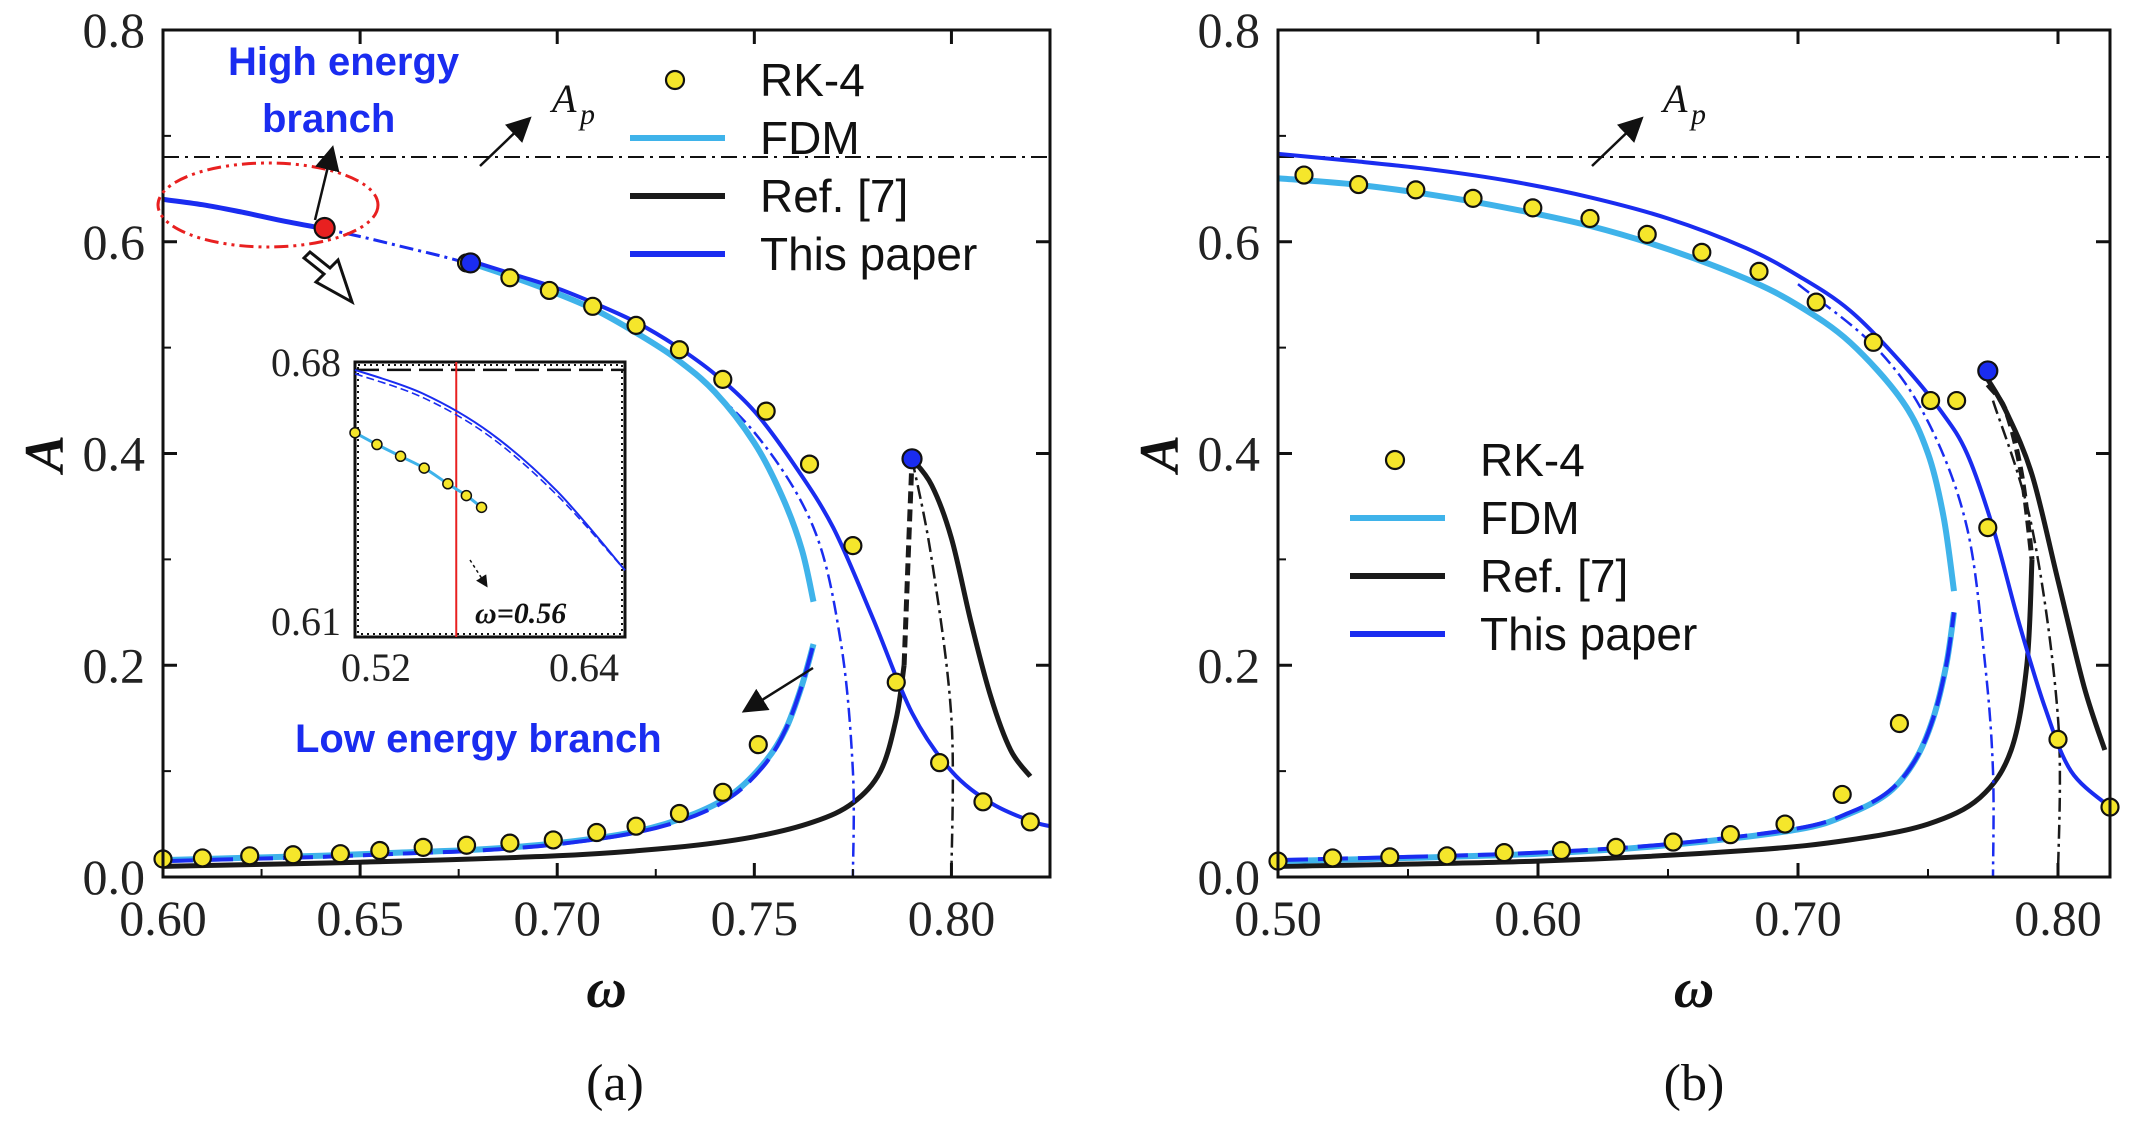 The width and height of the screenshot is (2132, 1126). I want to click on legend-label-b: Ref. [7], so click(1554, 576).